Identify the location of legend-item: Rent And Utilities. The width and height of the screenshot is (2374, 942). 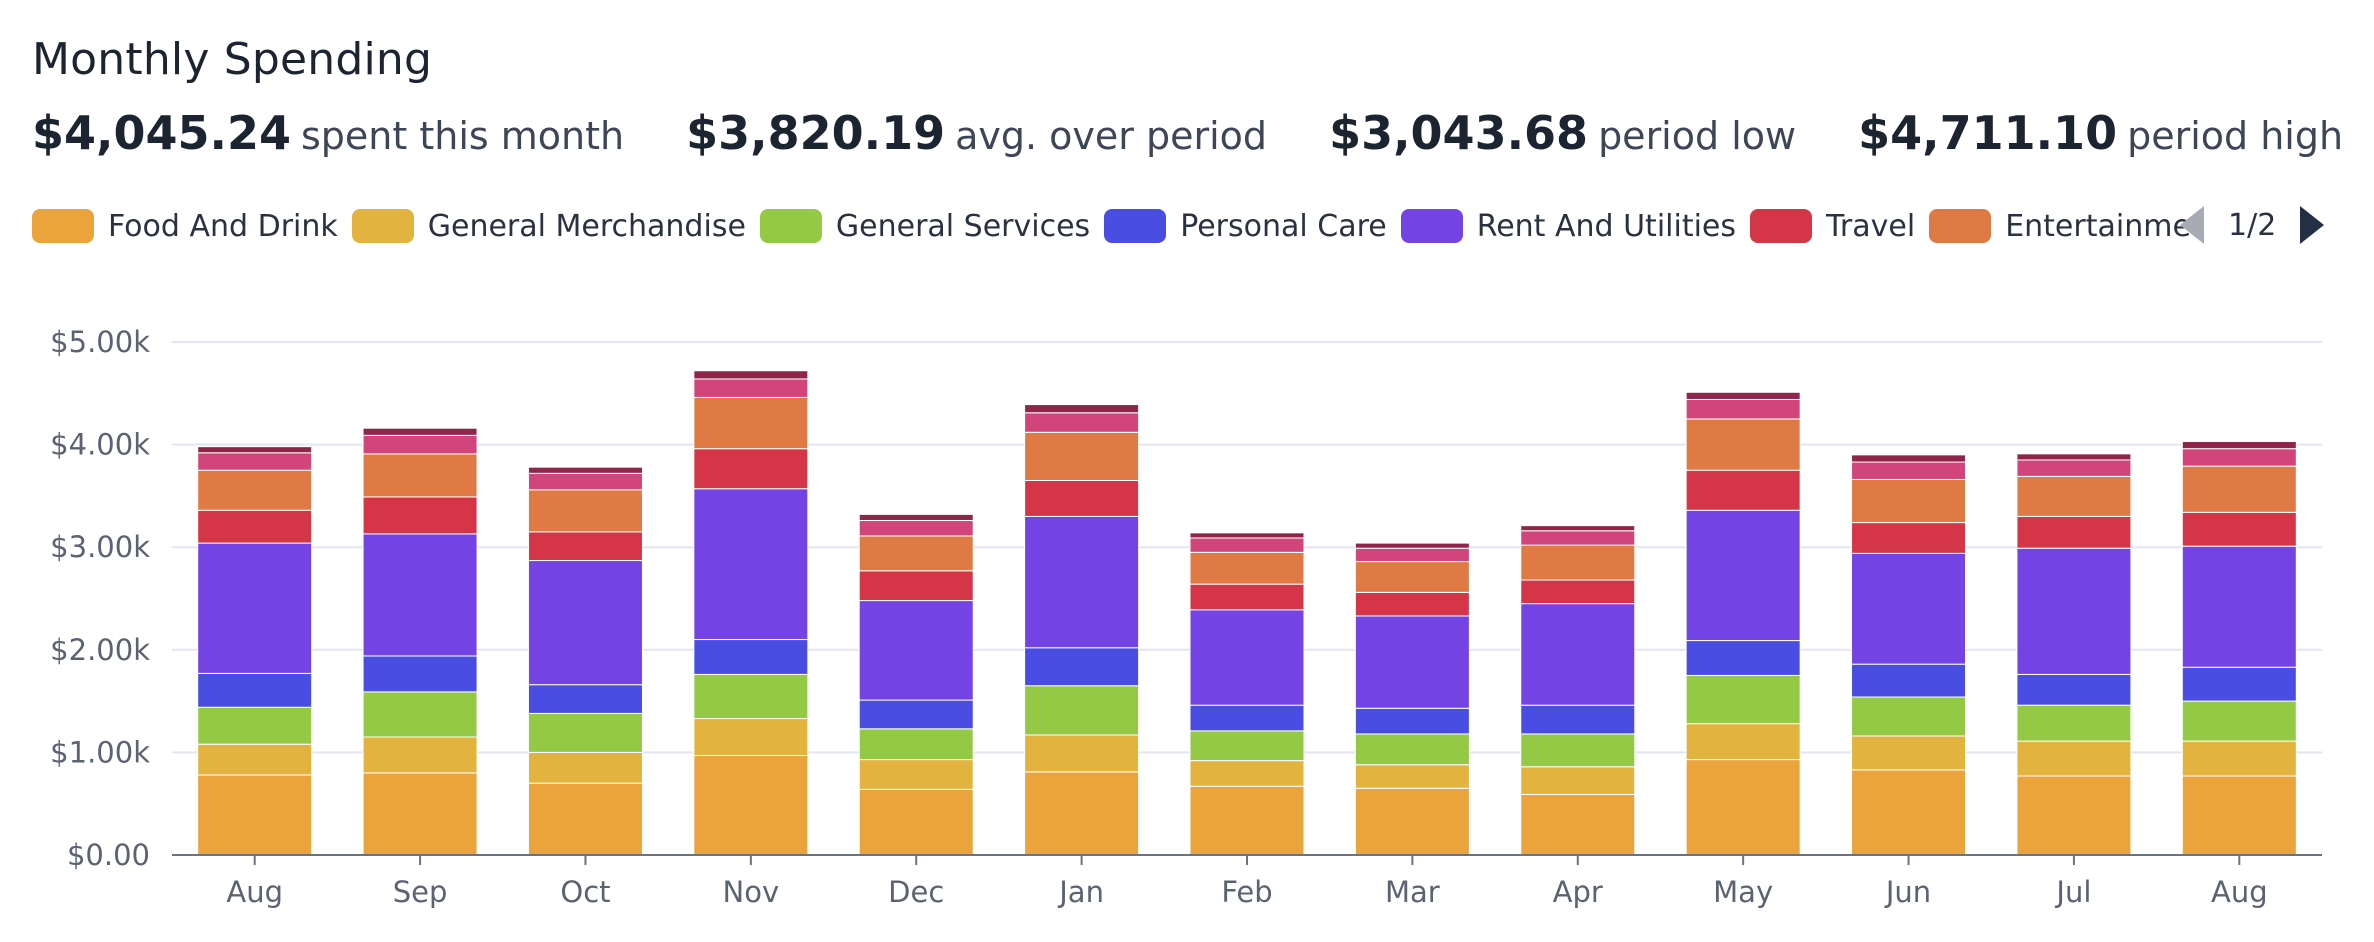
(1568, 226).